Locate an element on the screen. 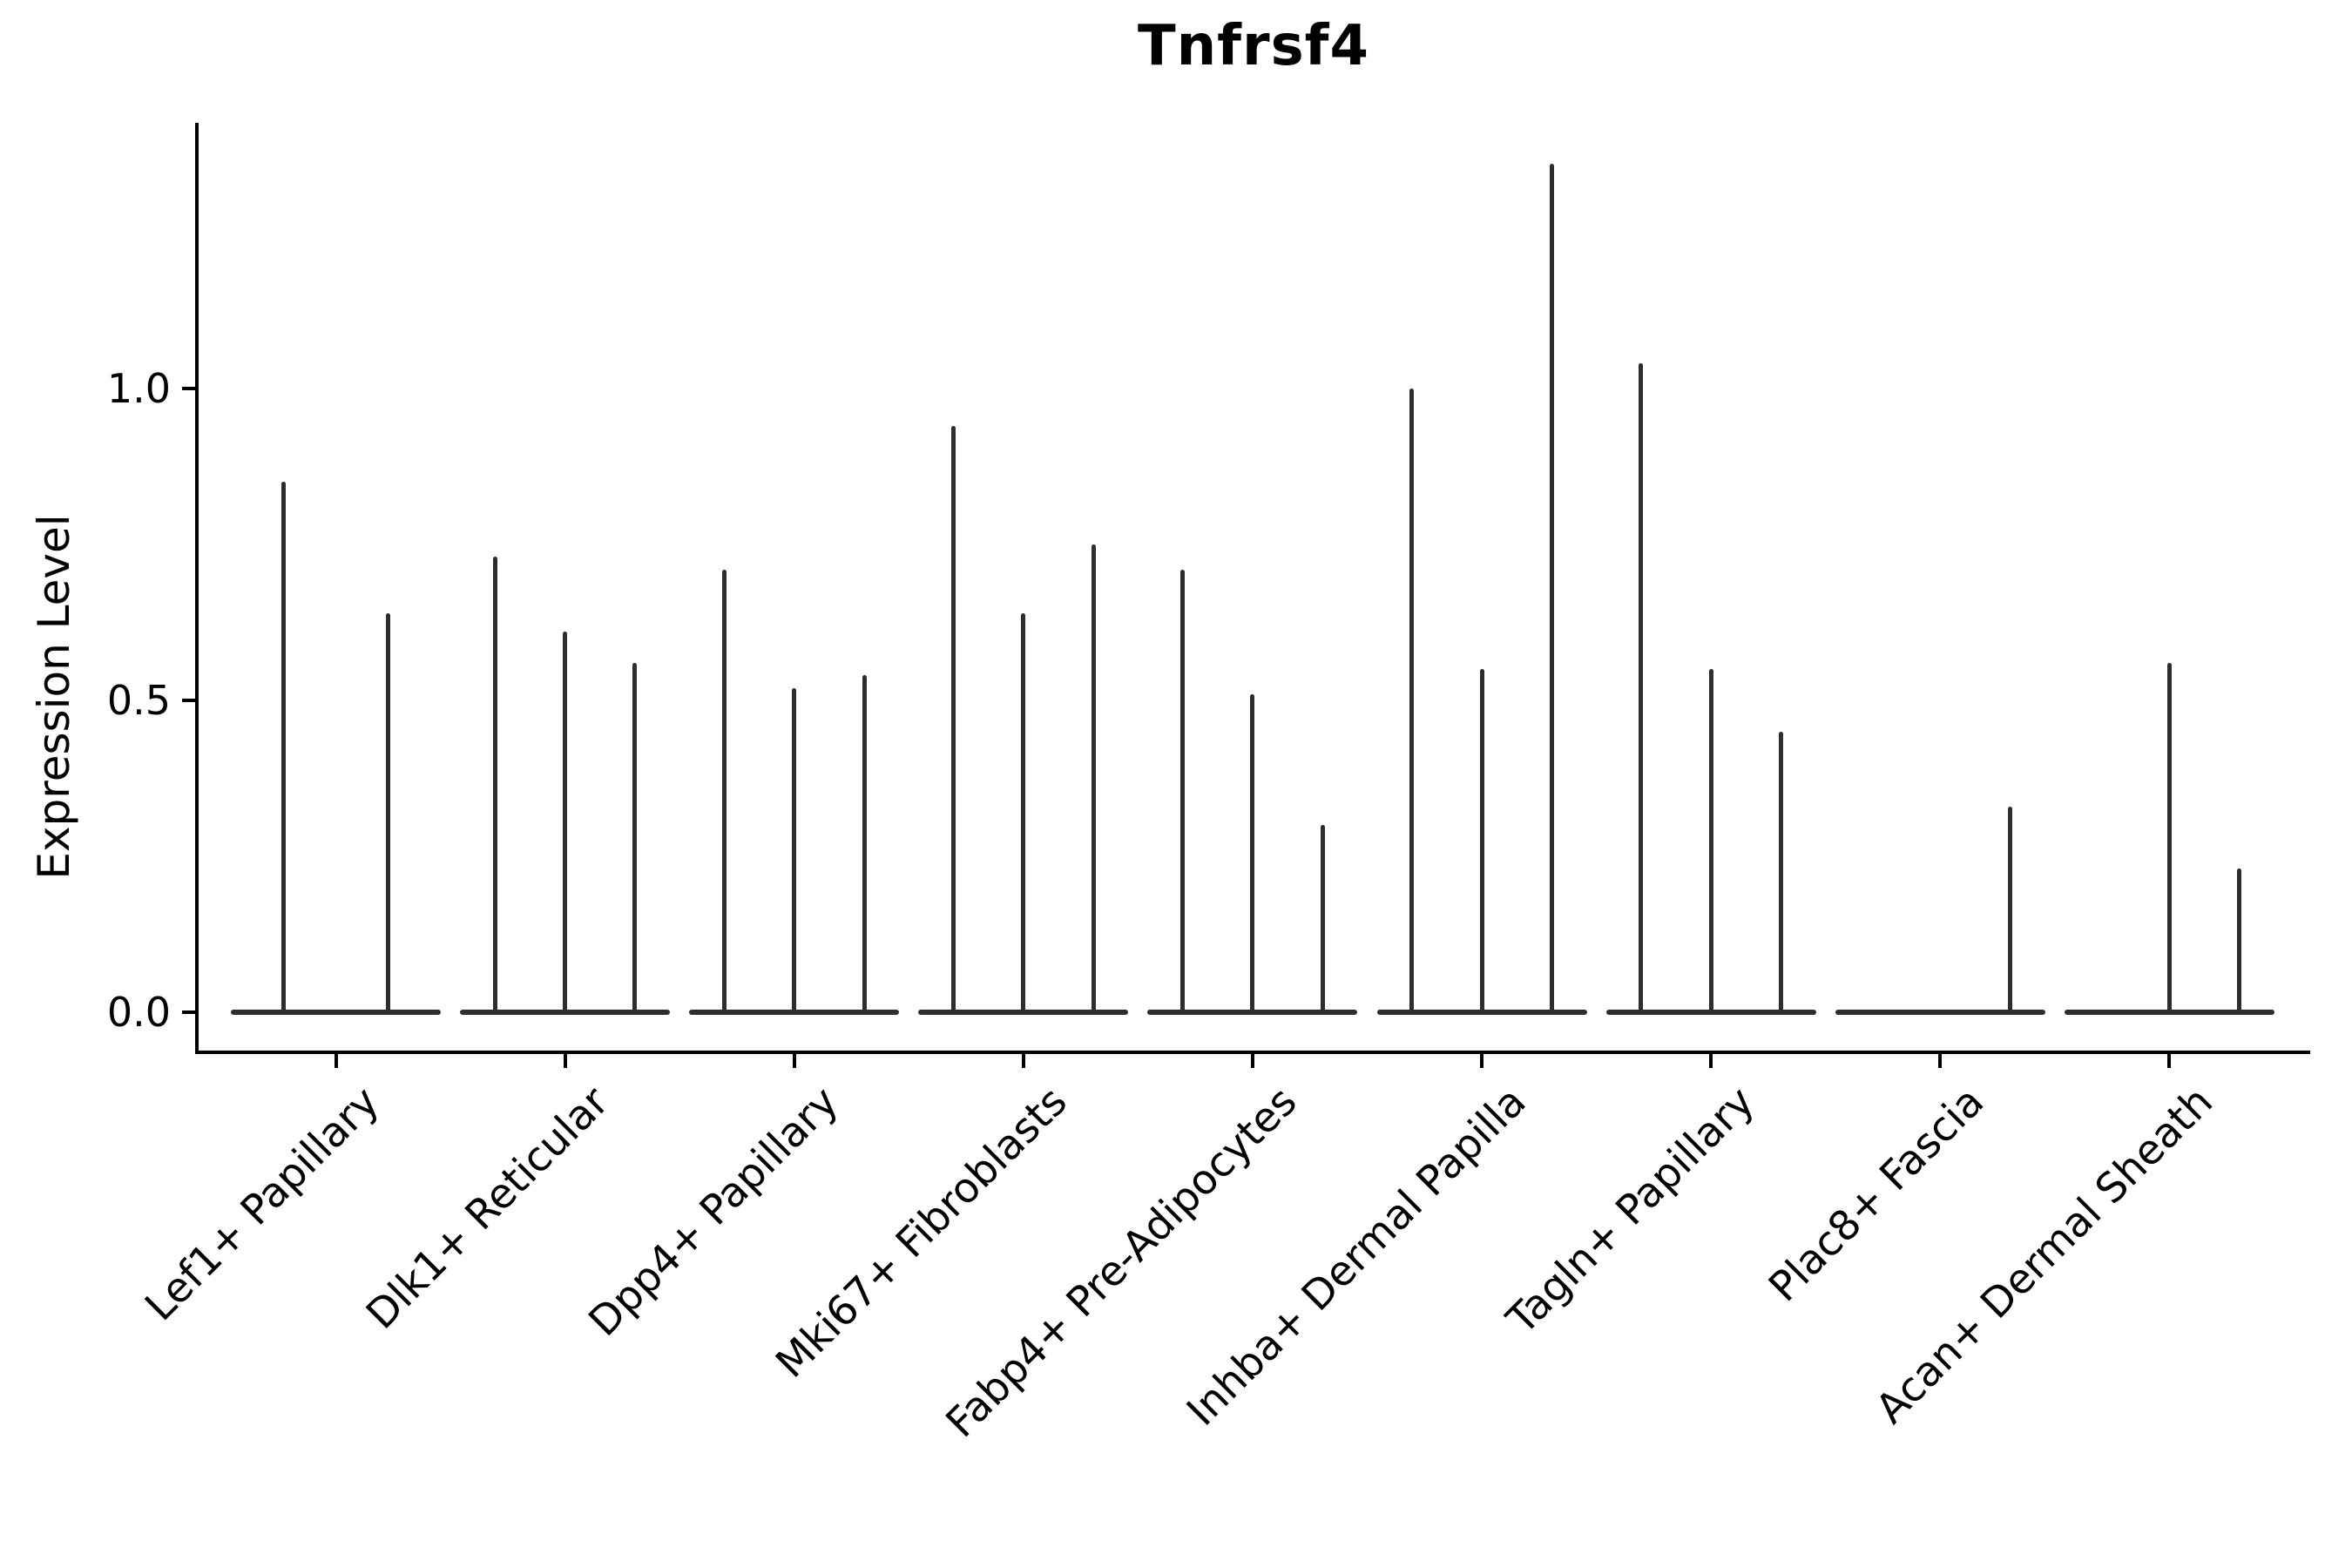  y-tick-label: 1.0 is located at coordinates (138, 388).